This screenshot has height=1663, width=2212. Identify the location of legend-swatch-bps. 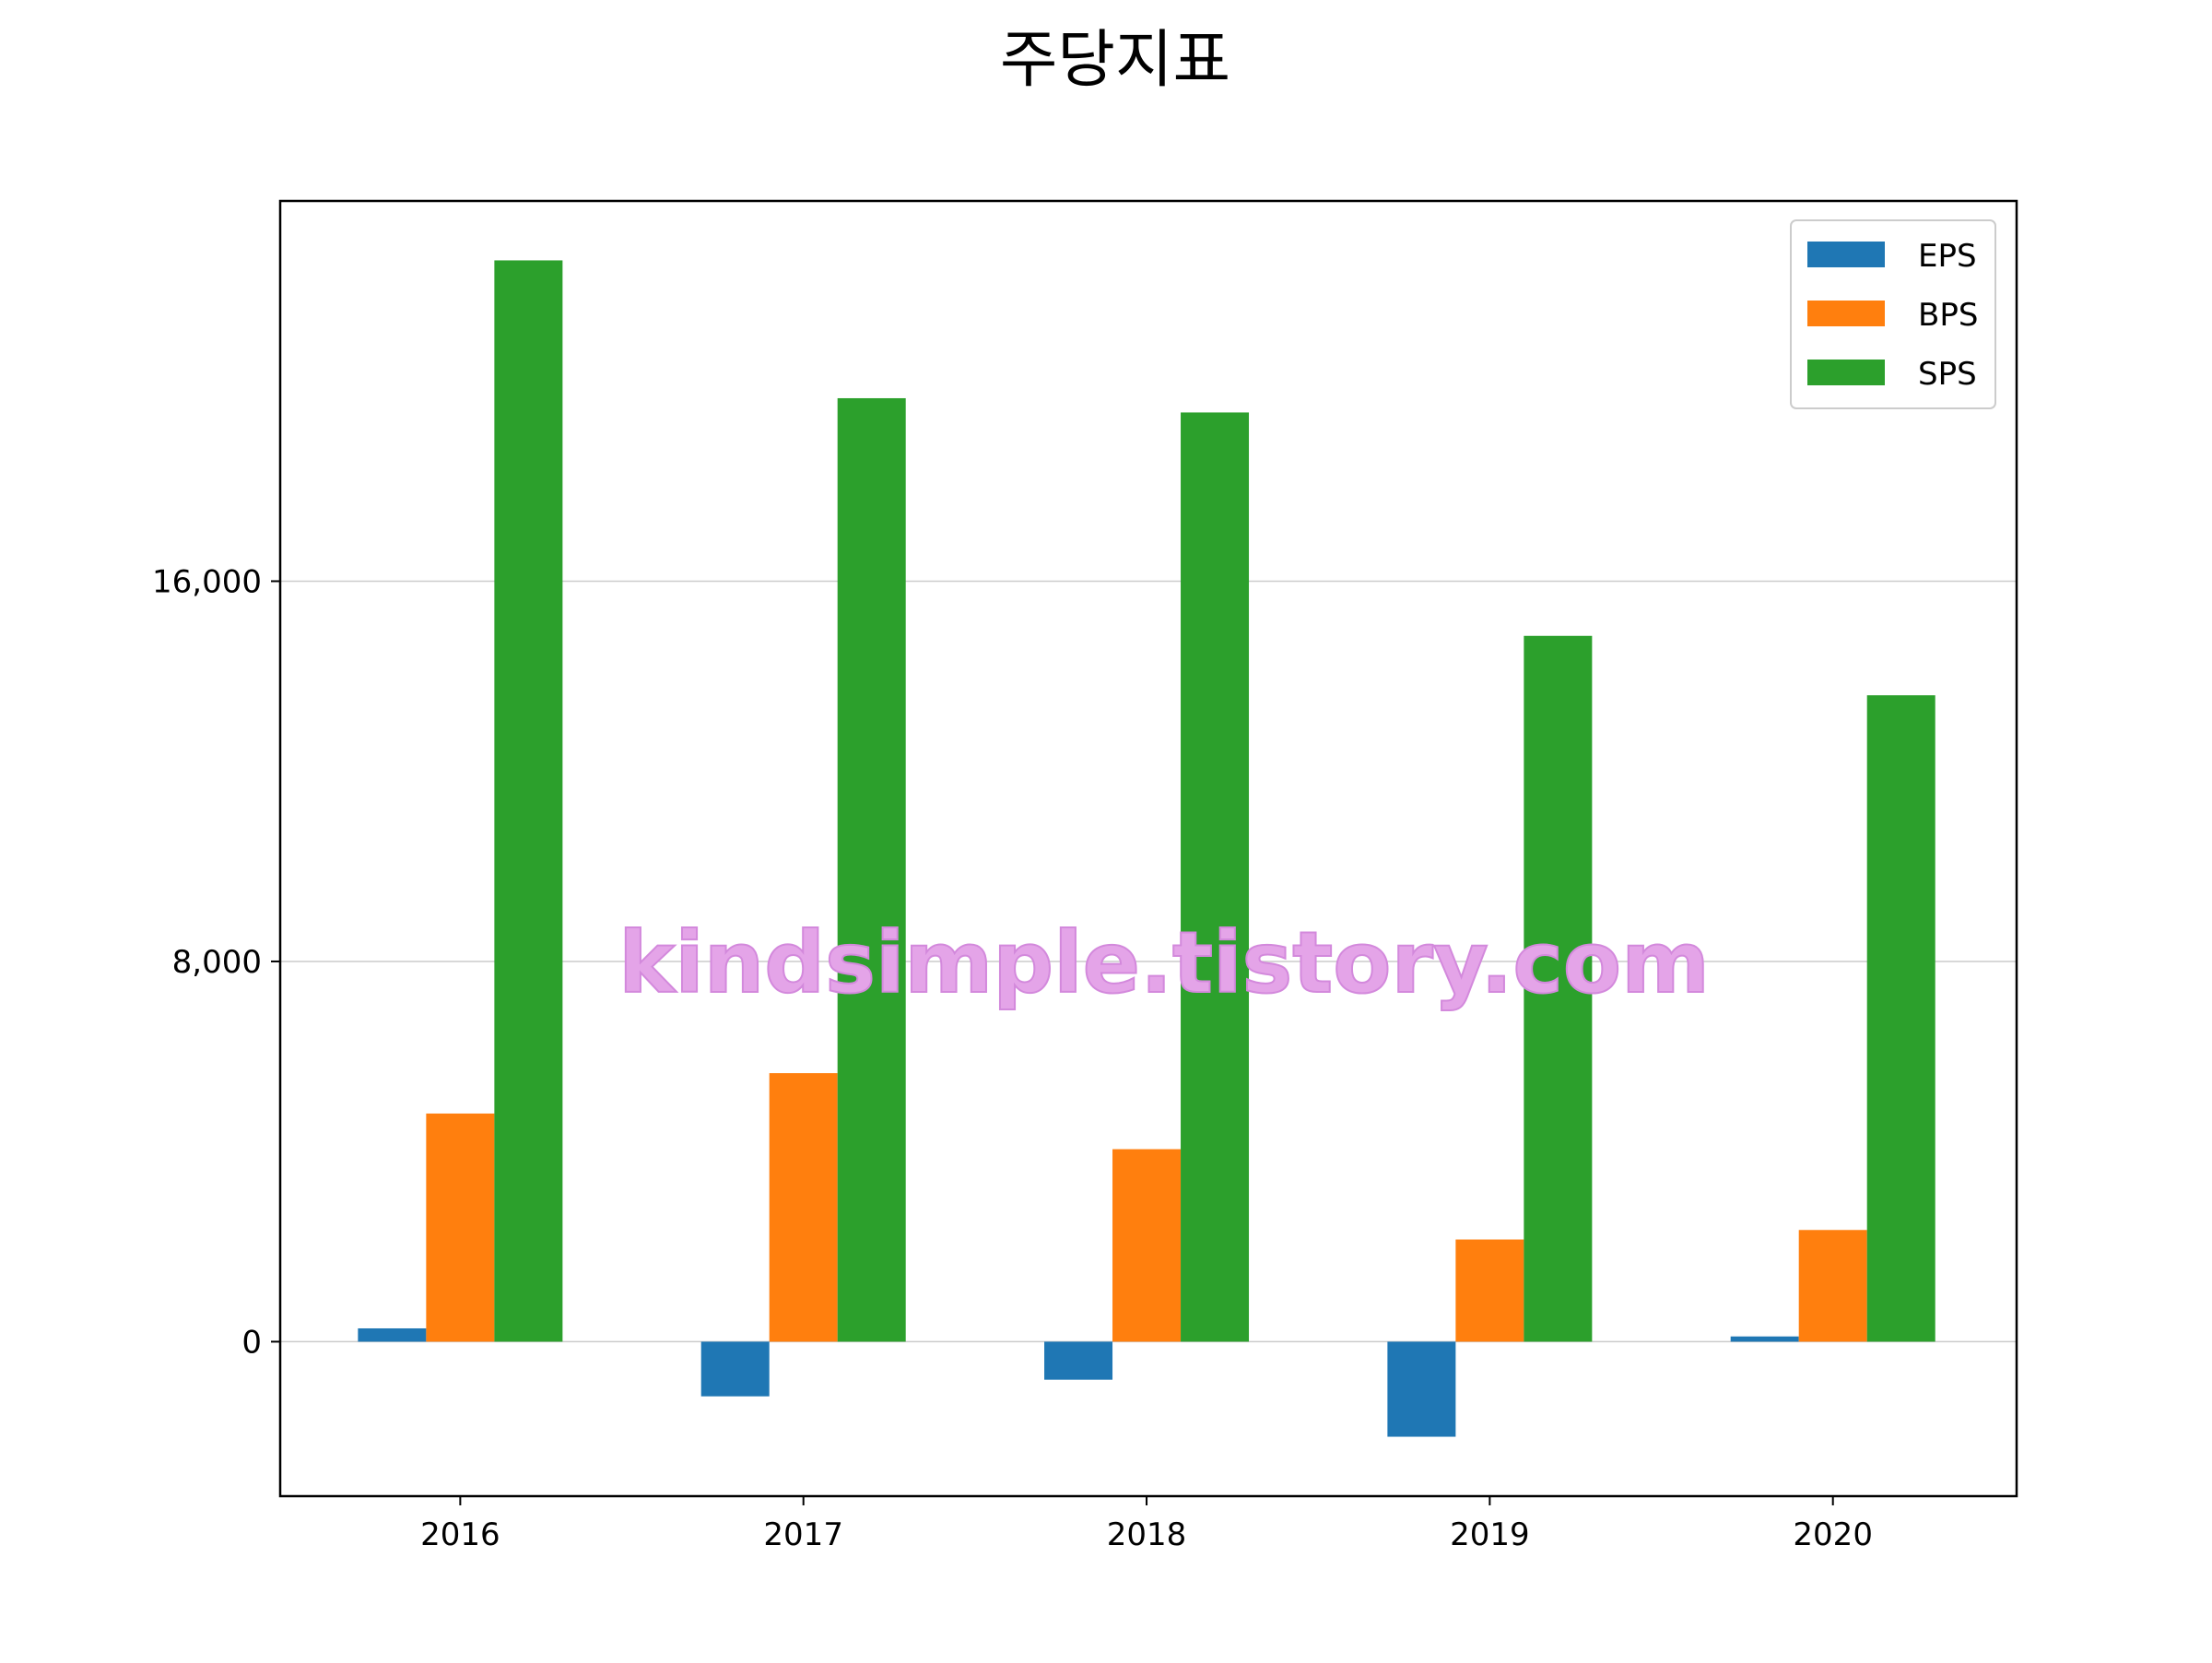
(1846, 313).